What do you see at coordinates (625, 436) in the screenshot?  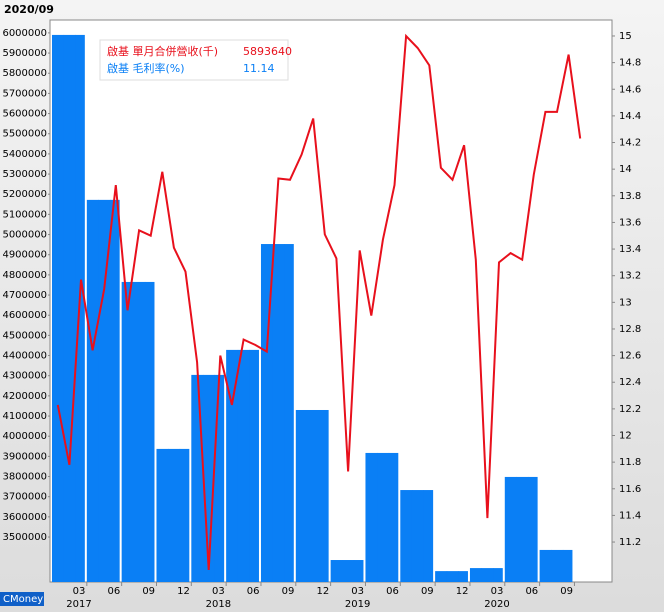 I see `y2-tick-label: 12` at bounding box center [625, 436].